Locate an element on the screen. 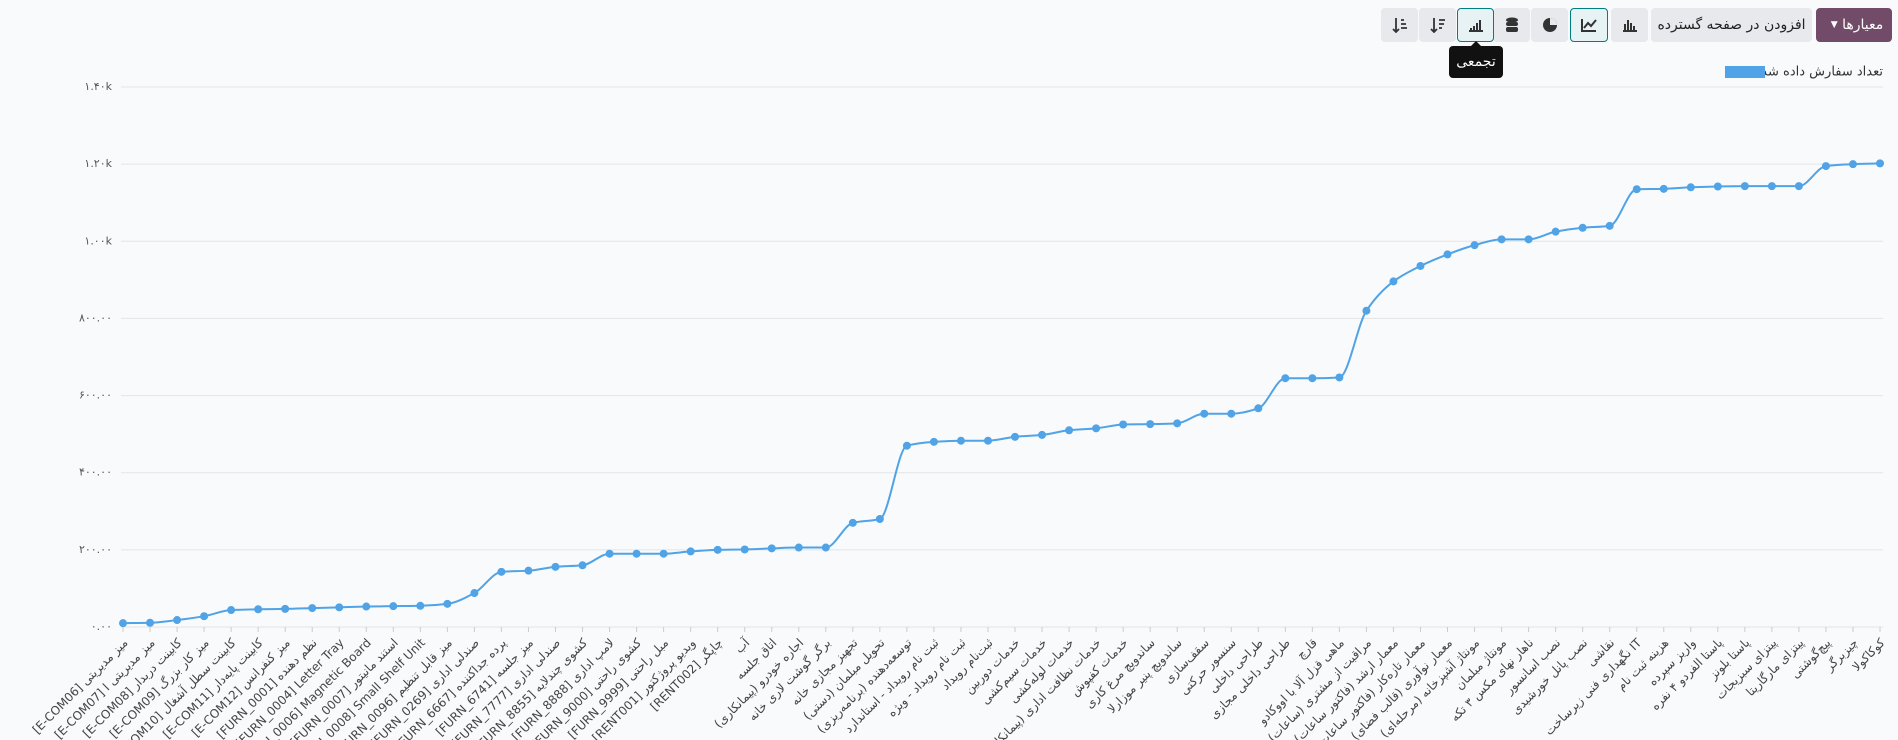 This screenshot has width=1898, height=740. x-tick-label: [FURN_0004] Letter Tray is located at coordinates (290, 688).